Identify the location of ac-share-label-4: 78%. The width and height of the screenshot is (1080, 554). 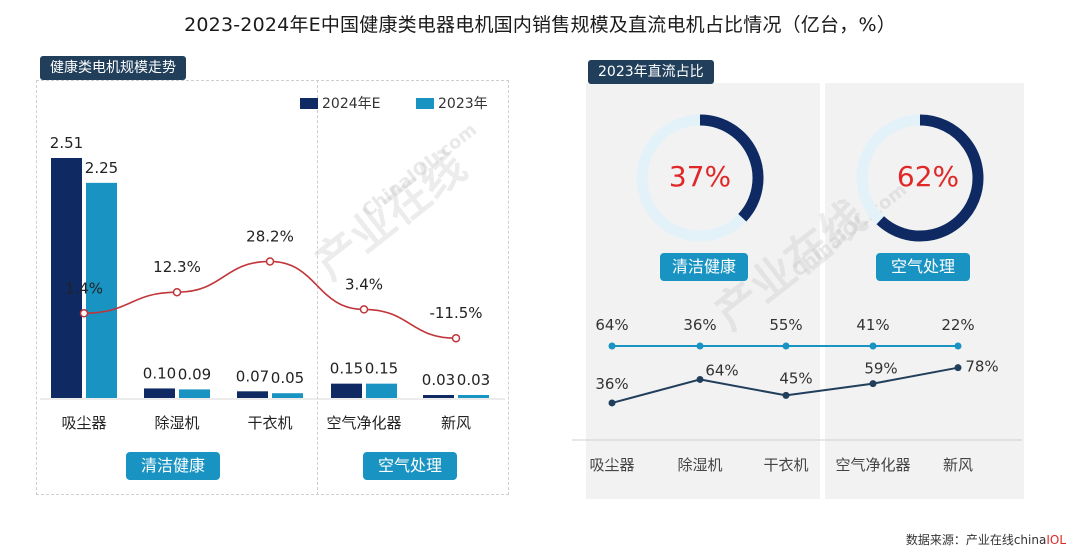
(981, 367).